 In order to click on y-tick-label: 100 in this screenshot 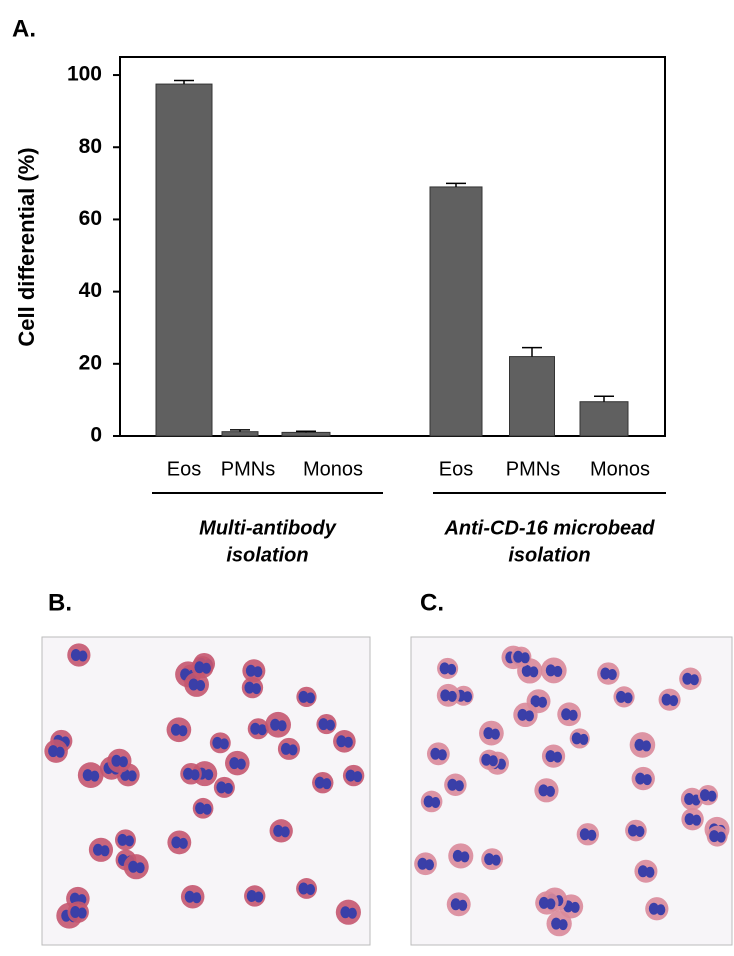, I will do `click(84, 74)`.